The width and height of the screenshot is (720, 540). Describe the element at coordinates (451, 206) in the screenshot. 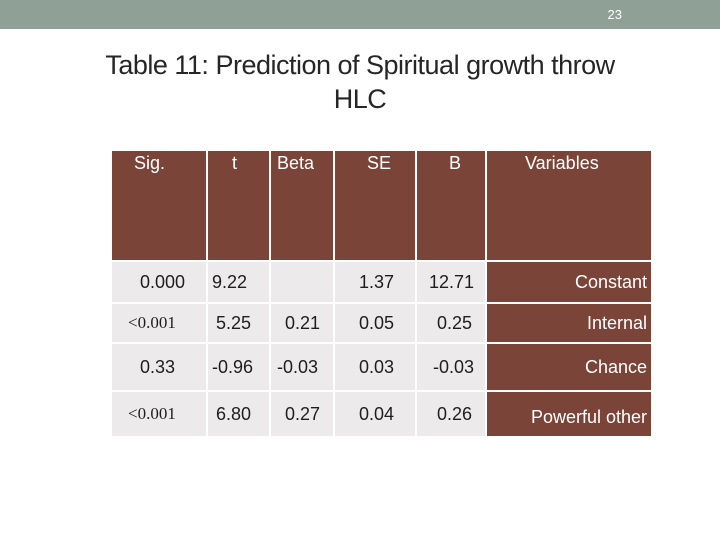

I see `header-b: B` at that location.